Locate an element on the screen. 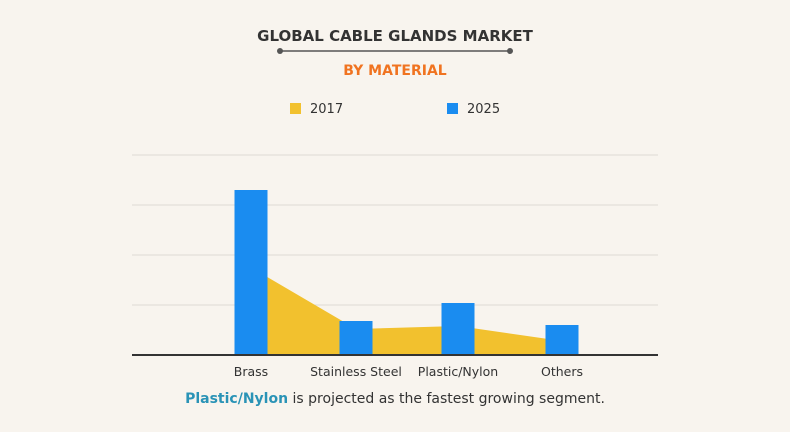 The image size is (790, 432). x-tick-label: Others is located at coordinates (562, 371).